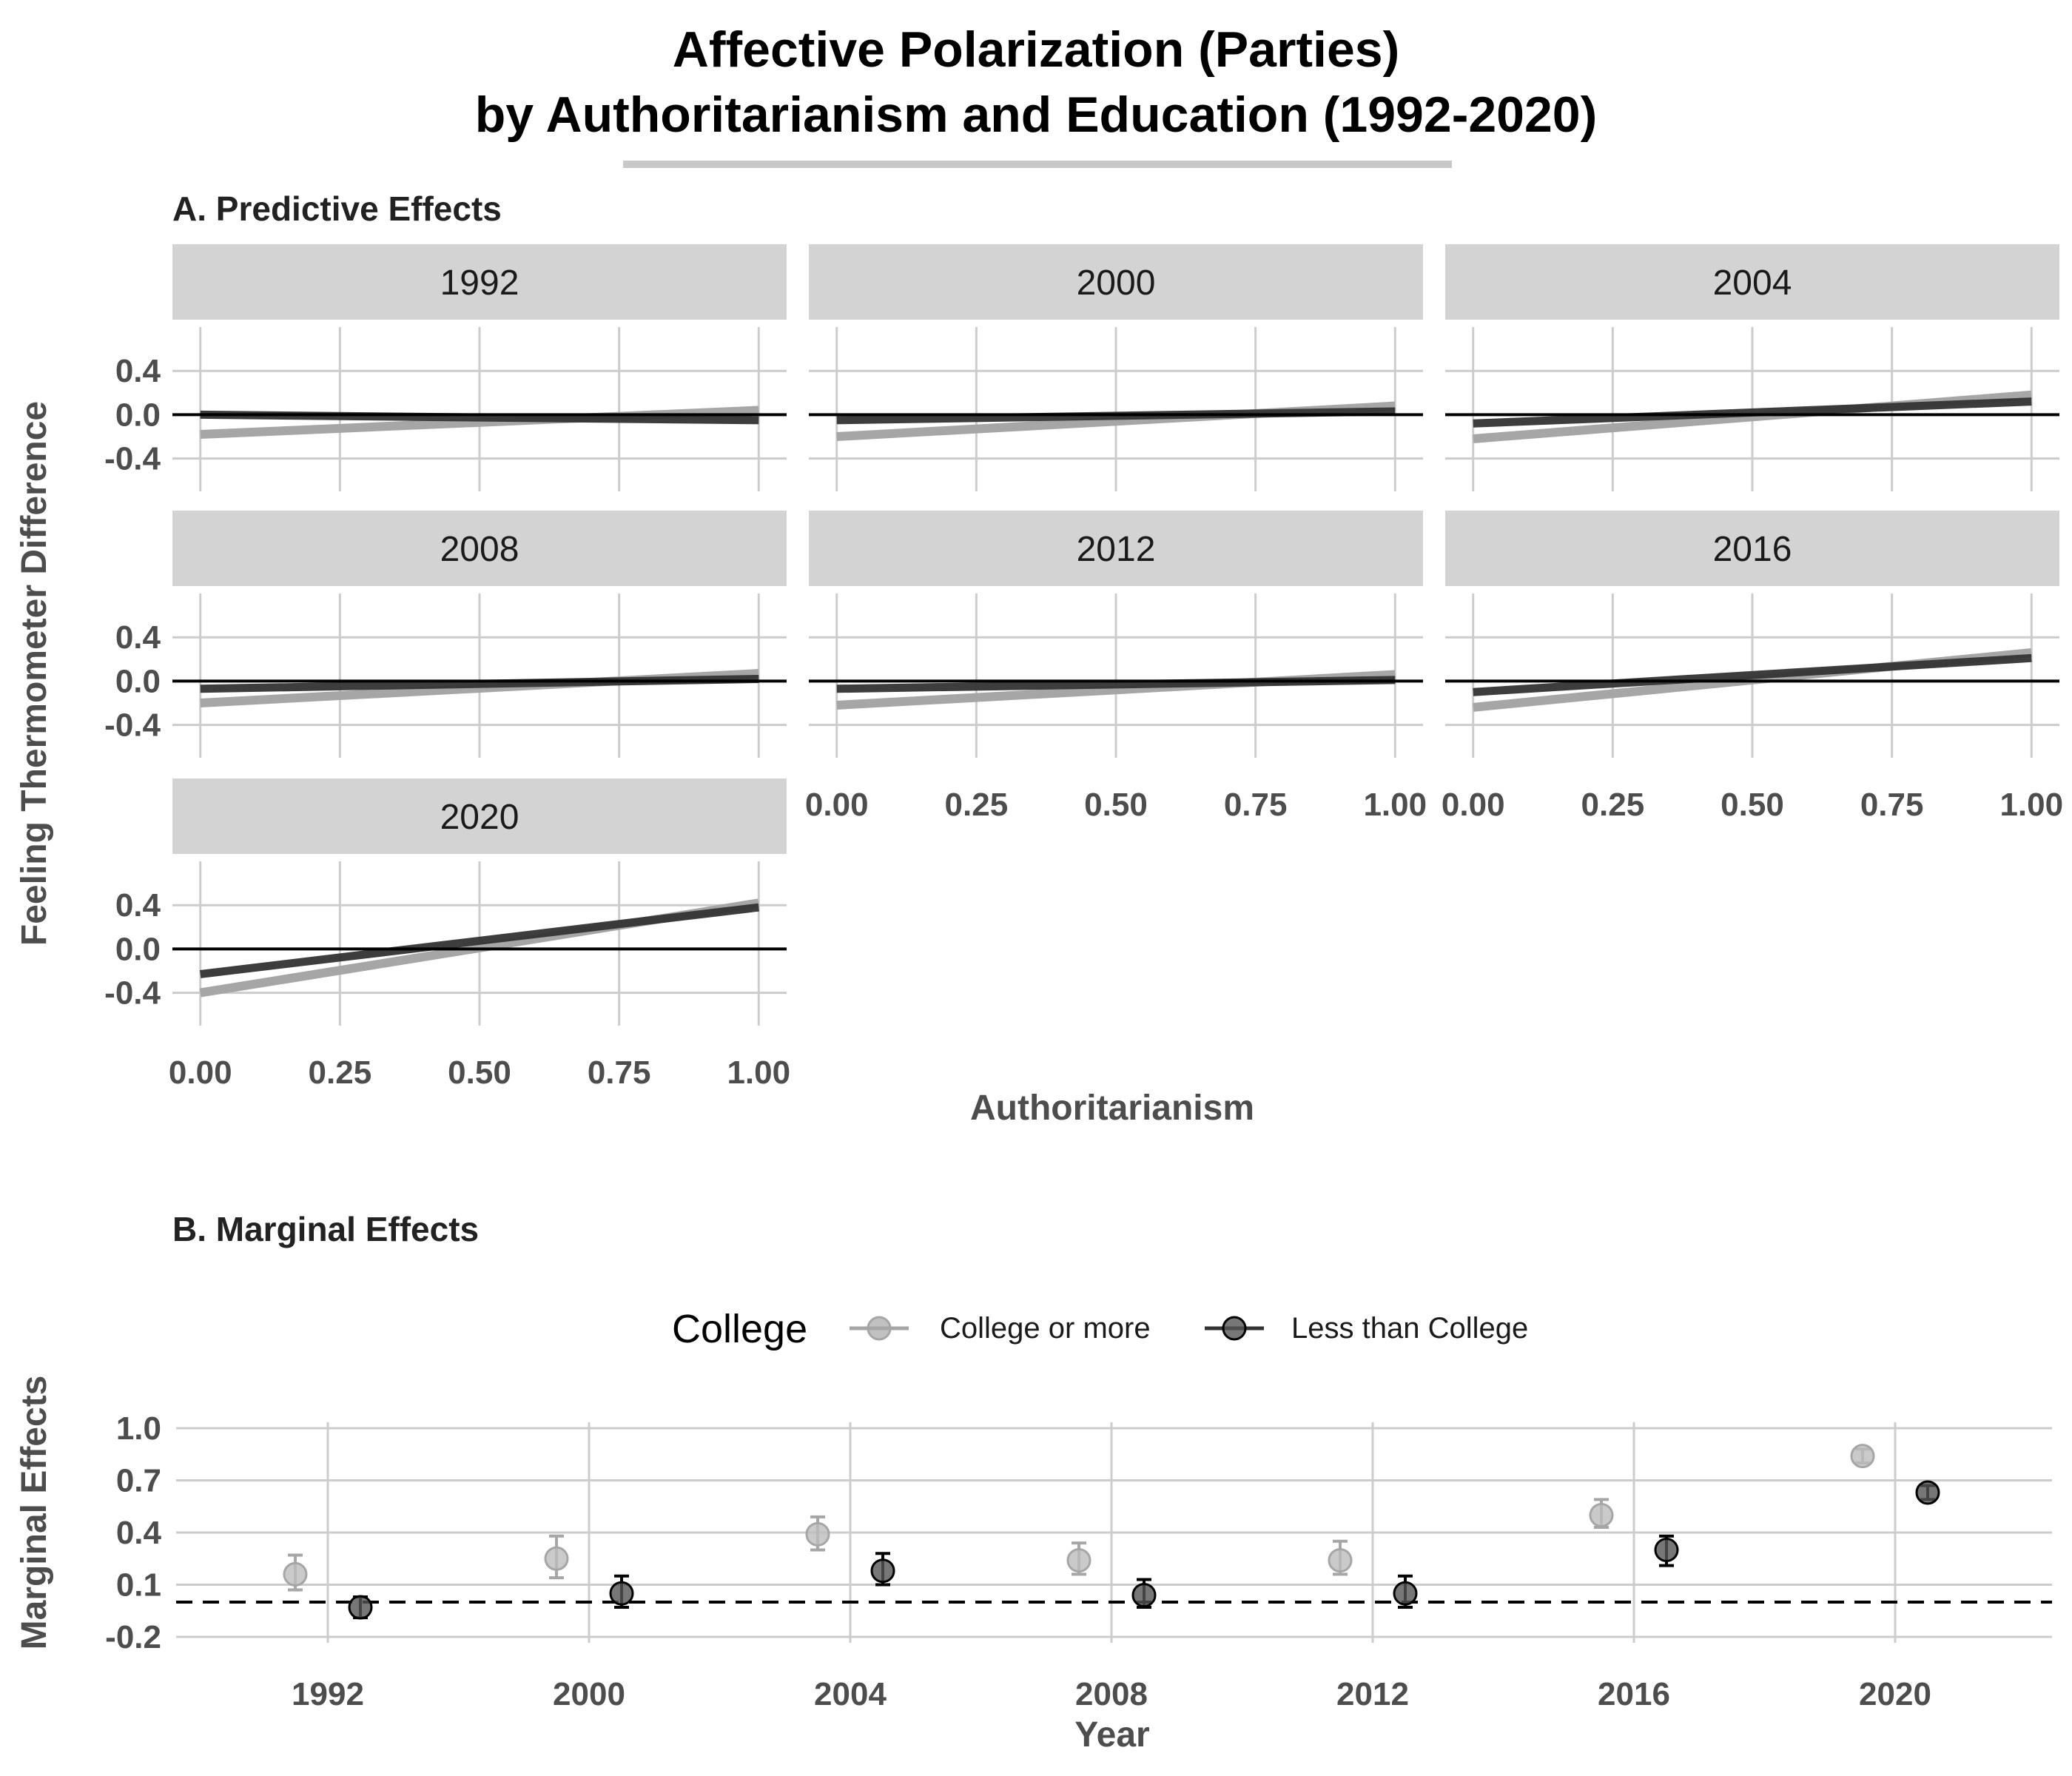 The width and height of the screenshot is (2072, 1776). I want to click on y-tick-label: 1.0, so click(138, 1428).